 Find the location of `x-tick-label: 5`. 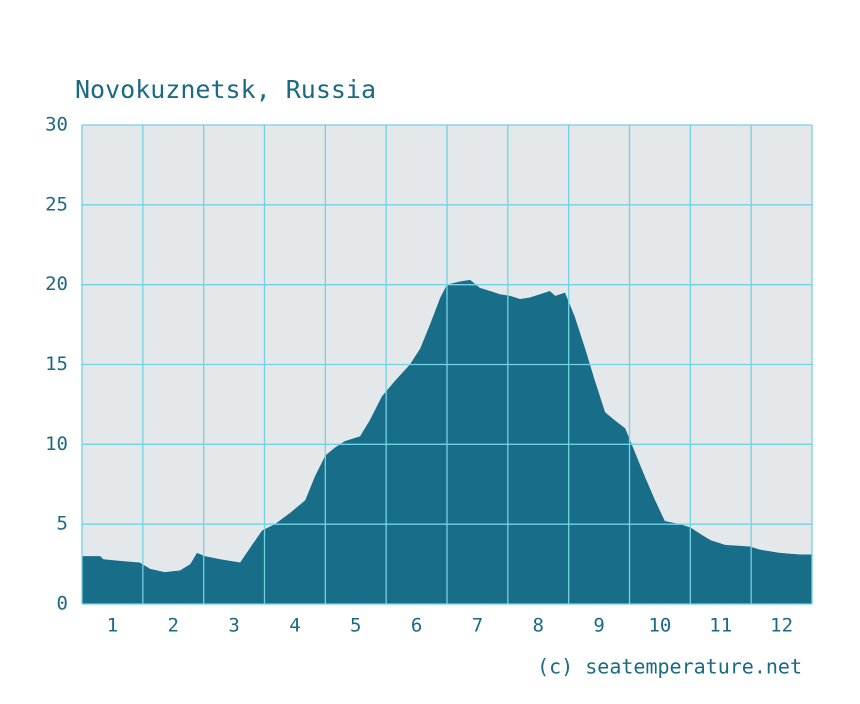

x-tick-label: 5 is located at coordinates (355, 626).